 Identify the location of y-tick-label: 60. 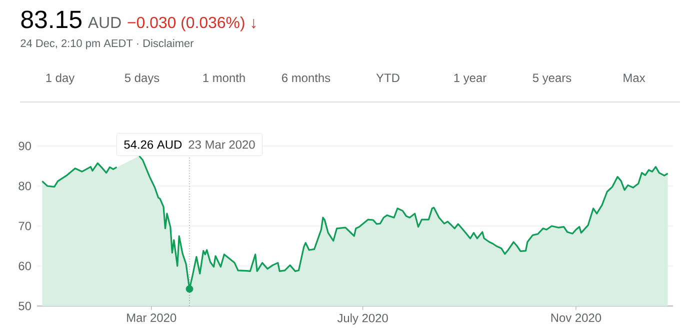
(25, 266).